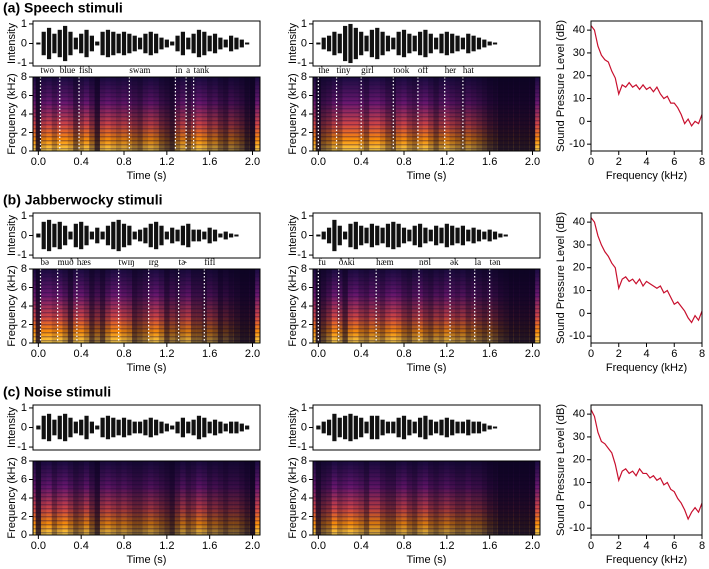 The height and width of the screenshot is (569, 709). What do you see at coordinates (451, 70) in the screenshot?
I see `word-label: her` at bounding box center [451, 70].